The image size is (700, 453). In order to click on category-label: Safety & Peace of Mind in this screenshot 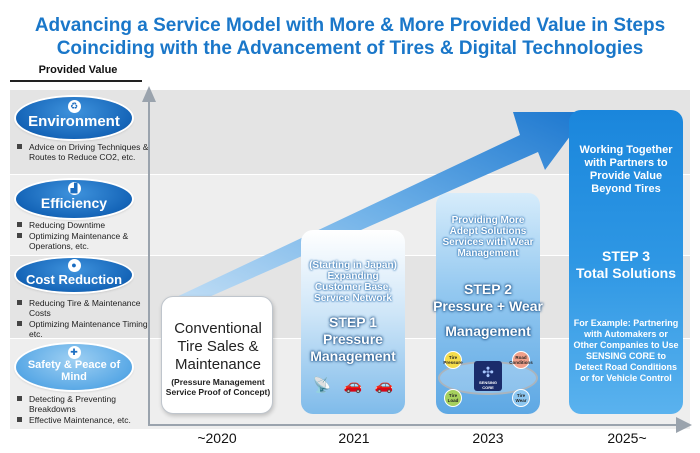, I will do `click(74, 371)`.